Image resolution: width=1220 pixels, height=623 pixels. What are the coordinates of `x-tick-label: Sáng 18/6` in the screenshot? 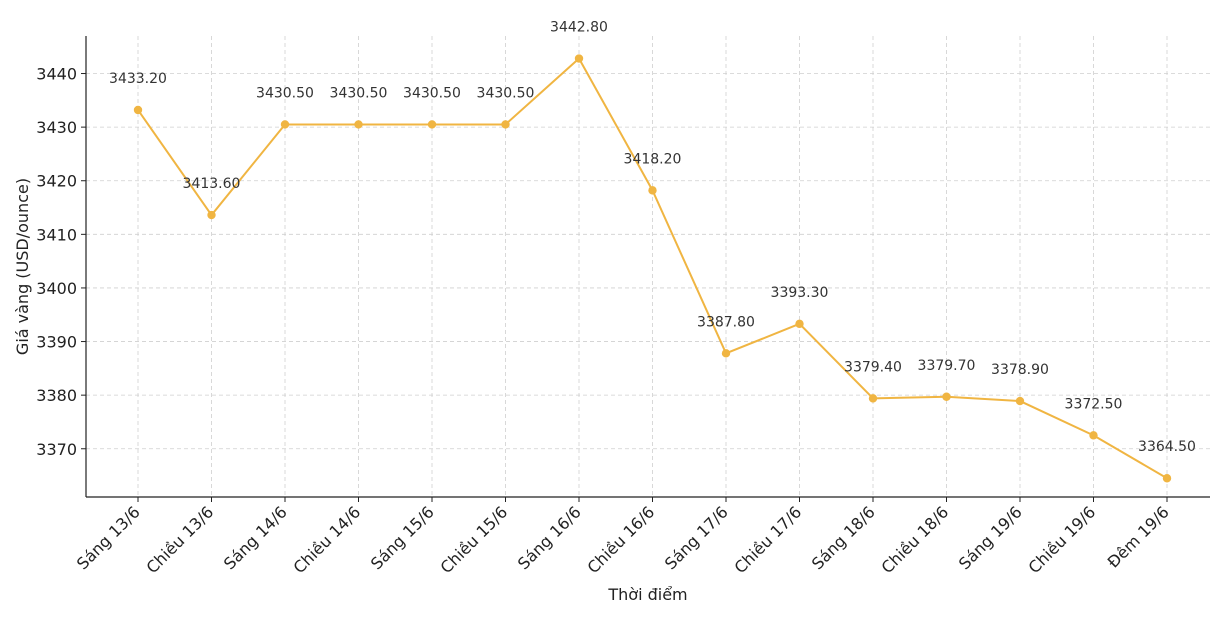 It's located at (843, 537).